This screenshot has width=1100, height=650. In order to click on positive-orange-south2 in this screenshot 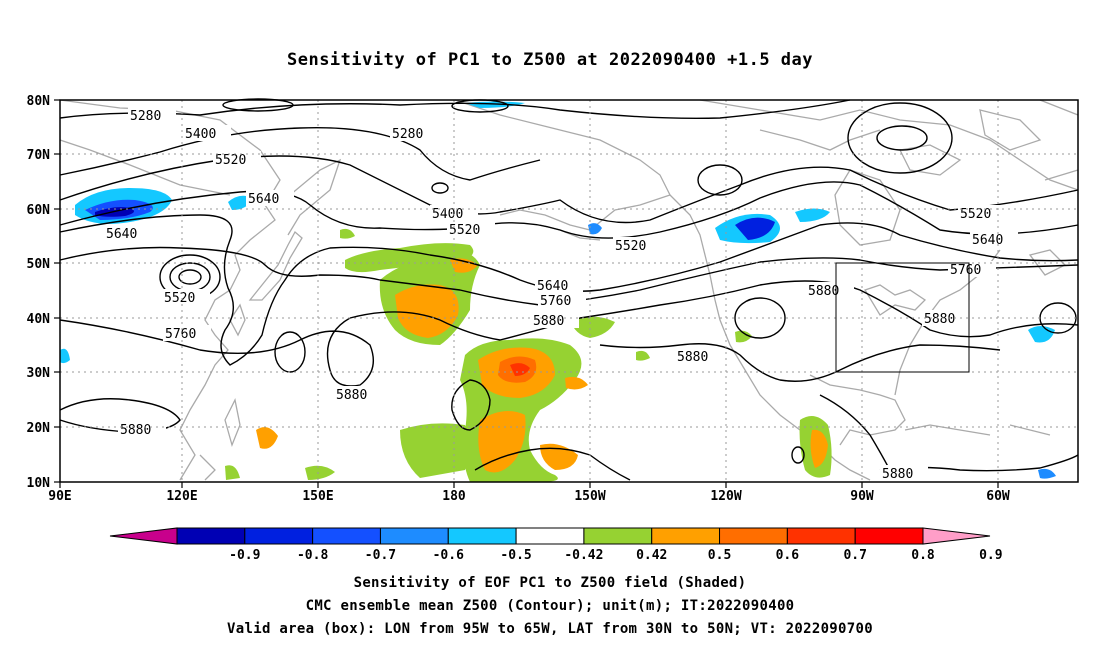, I will do `click(502, 442)`.